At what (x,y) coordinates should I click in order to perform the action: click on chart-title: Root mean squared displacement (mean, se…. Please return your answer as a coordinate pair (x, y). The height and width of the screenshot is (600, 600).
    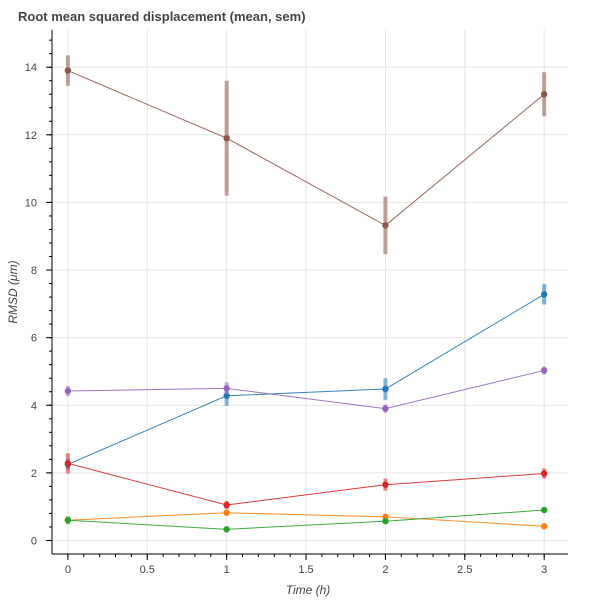
    Looking at the image, I should click on (162, 16).